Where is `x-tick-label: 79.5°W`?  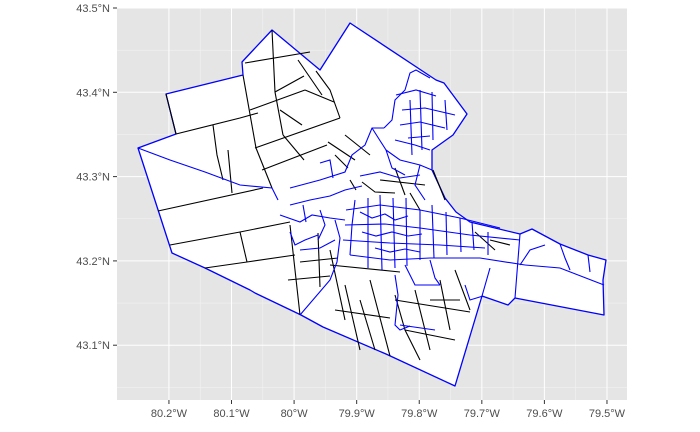 x-tick-label: 79.5°W is located at coordinates (607, 414).